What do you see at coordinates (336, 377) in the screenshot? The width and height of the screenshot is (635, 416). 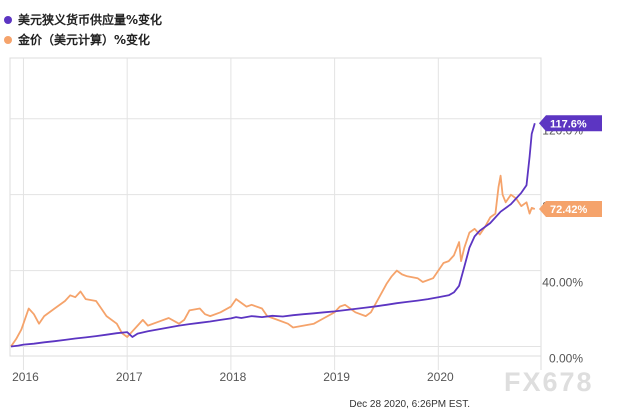 I see `x-tick-label-2019: 2019` at bounding box center [336, 377].